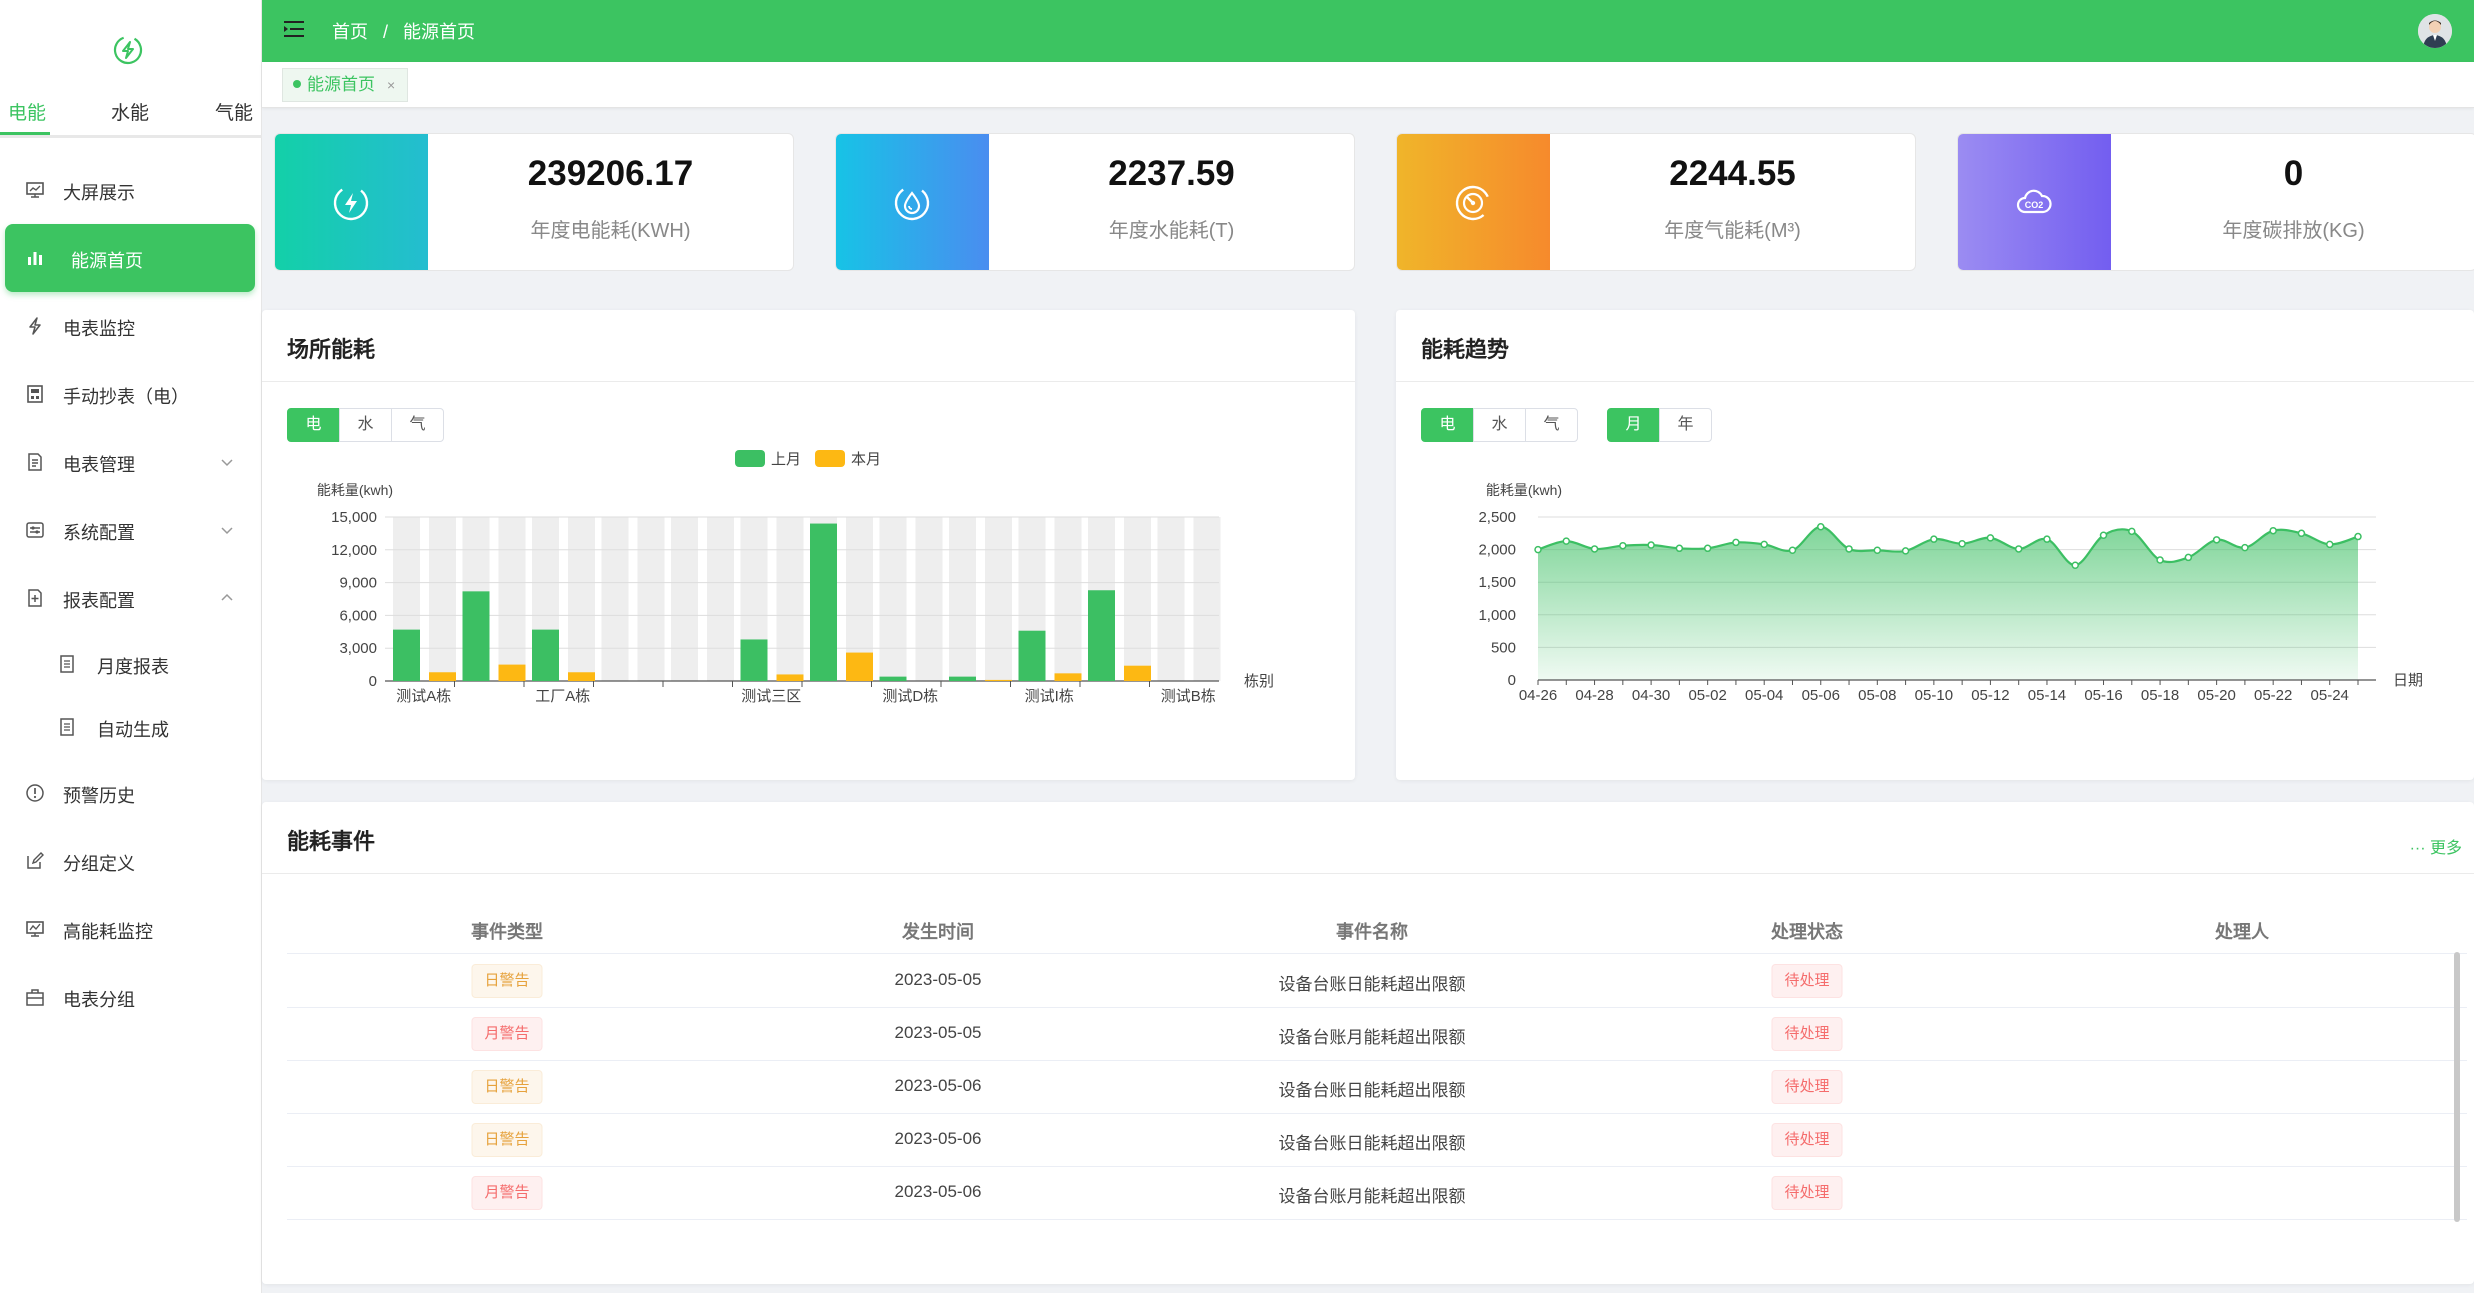 The height and width of the screenshot is (1293, 2474). What do you see at coordinates (130, 598) in the screenshot?
I see `sidebar-item-report-config: 报表配置` at bounding box center [130, 598].